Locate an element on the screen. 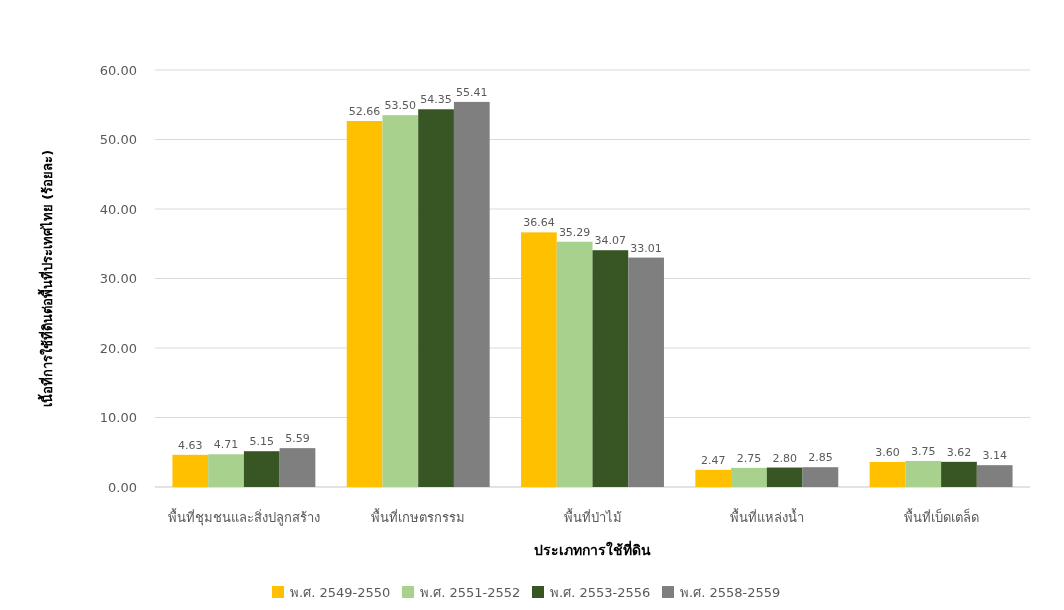  y-axis-title: เนื้อที่การใช้ที่ดินต่อพื้นที่ประเทศไทย (ร้อยละ) is located at coordinates (46, 278).